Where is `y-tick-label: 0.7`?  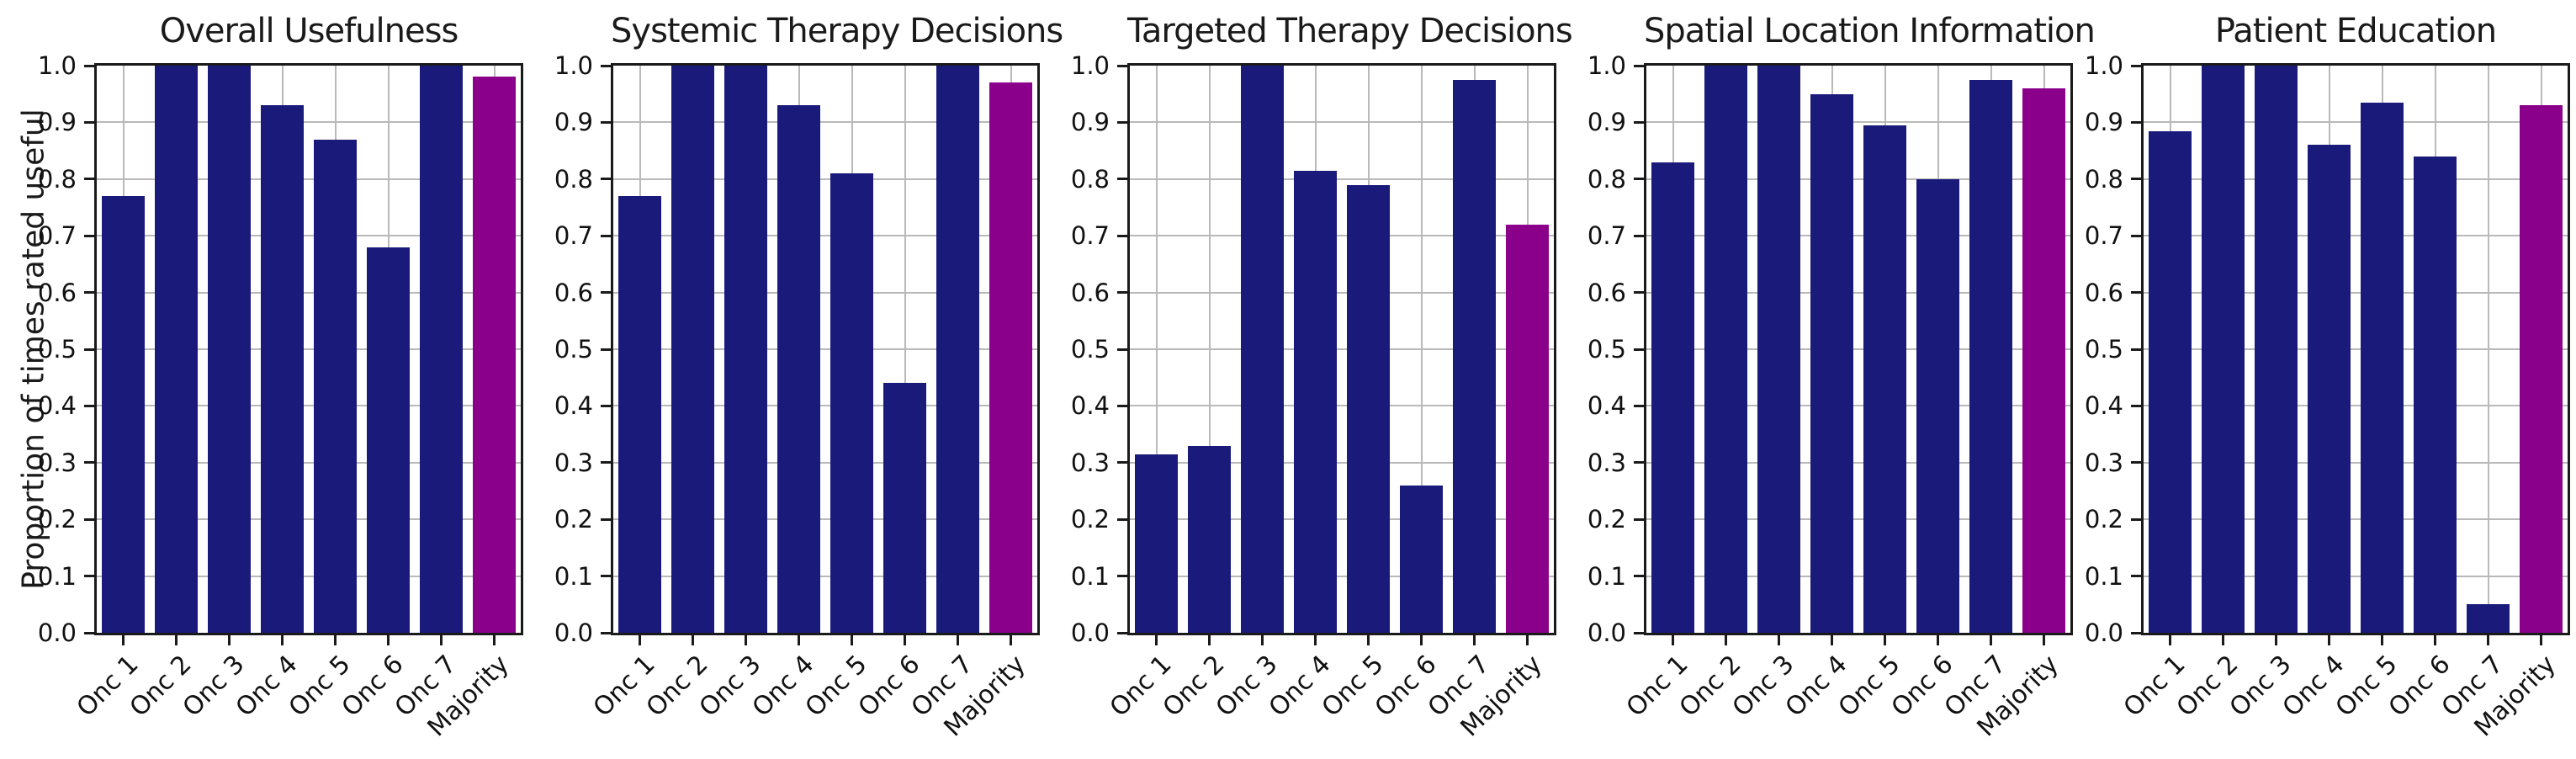 y-tick-label: 0.7 is located at coordinates (1090, 236).